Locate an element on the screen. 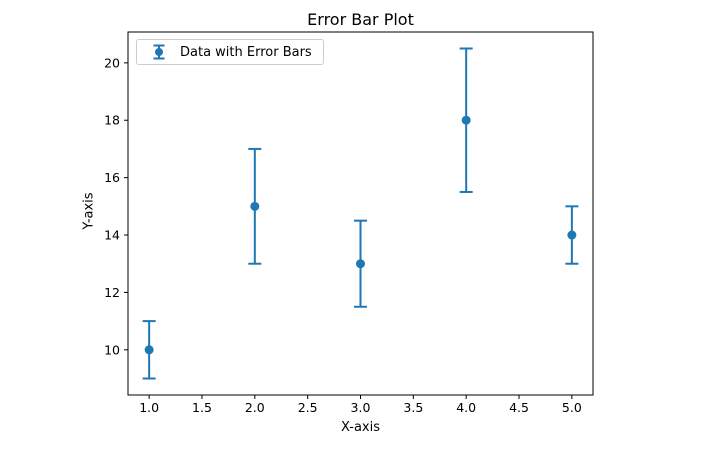 The image size is (720, 450). y-tick-label: 20 is located at coordinates (112, 62).